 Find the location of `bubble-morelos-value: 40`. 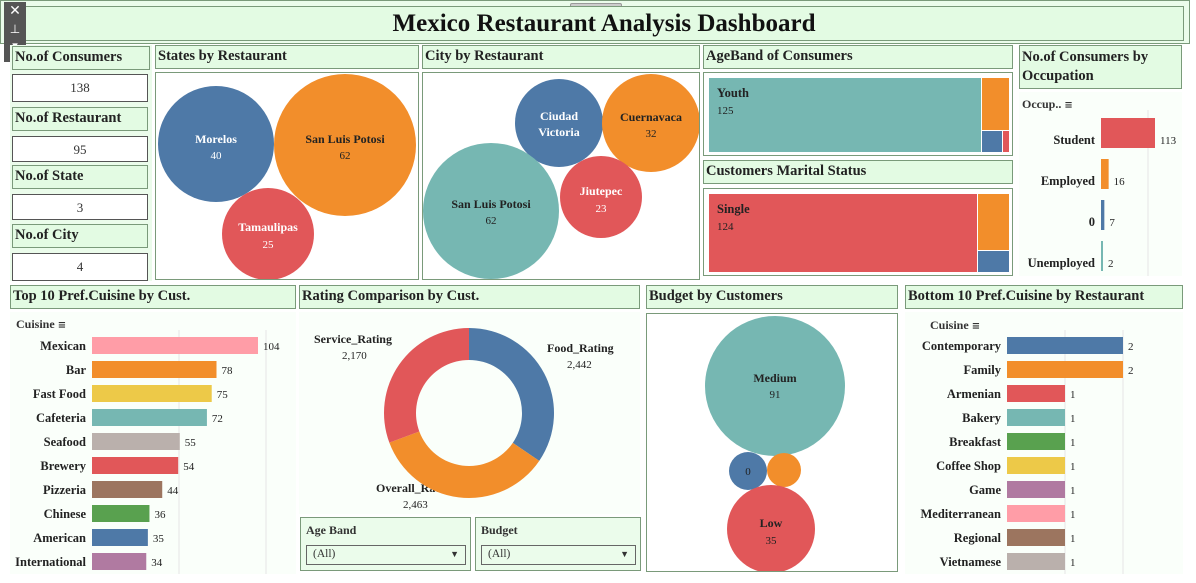

bubble-morelos-value: 40 is located at coordinates (217, 156).